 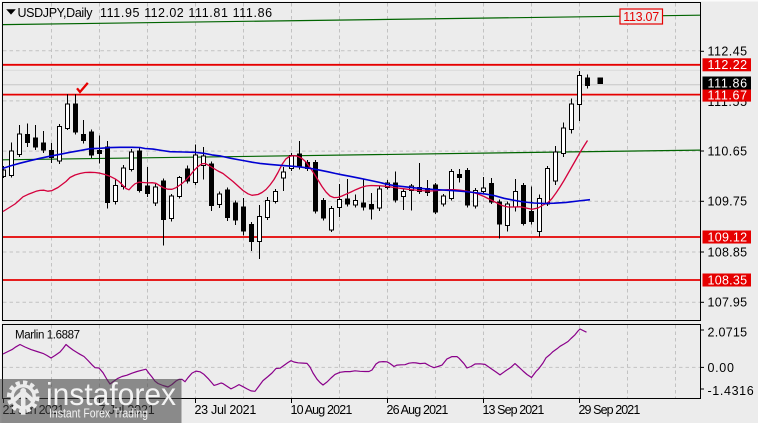 I want to click on svg-text: 108.85, so click(x=728, y=252).